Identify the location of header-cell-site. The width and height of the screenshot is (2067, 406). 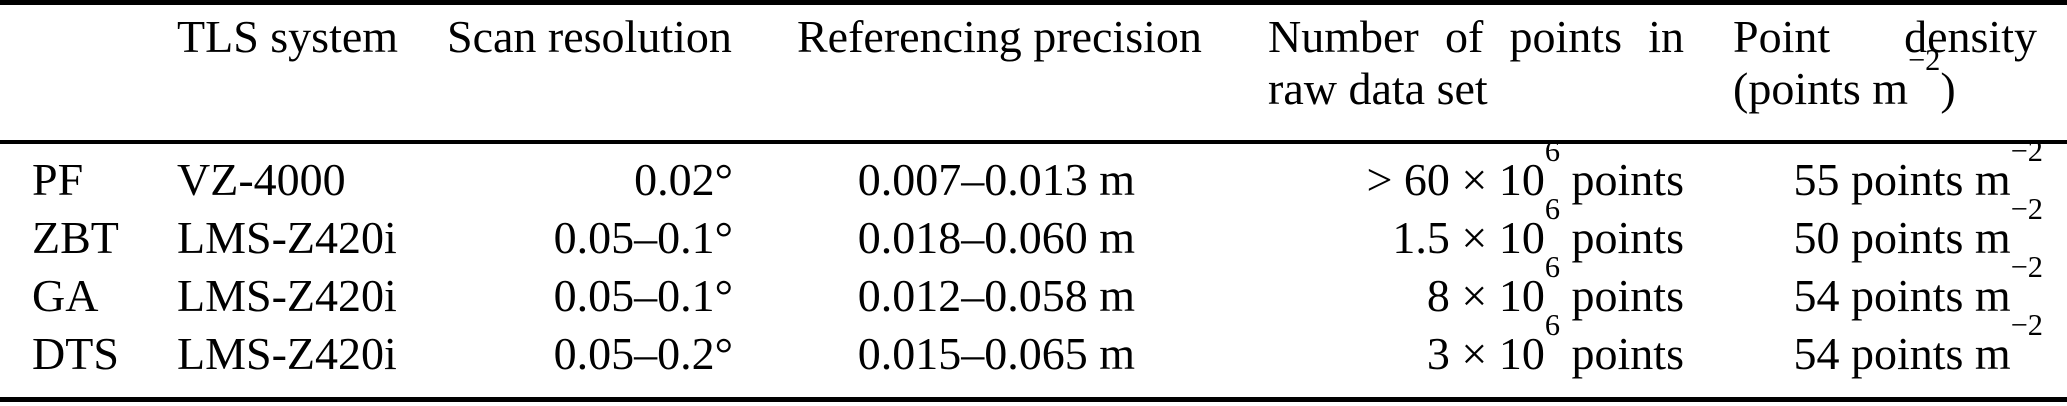
(88, 72).